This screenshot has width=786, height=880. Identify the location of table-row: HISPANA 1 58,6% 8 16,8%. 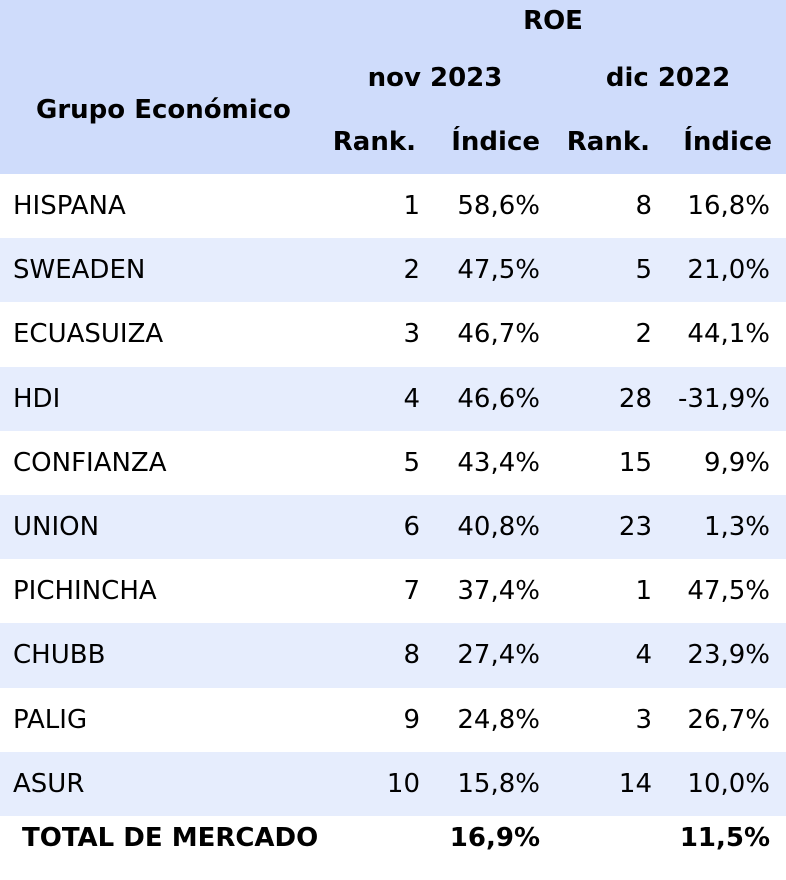
(393, 206).